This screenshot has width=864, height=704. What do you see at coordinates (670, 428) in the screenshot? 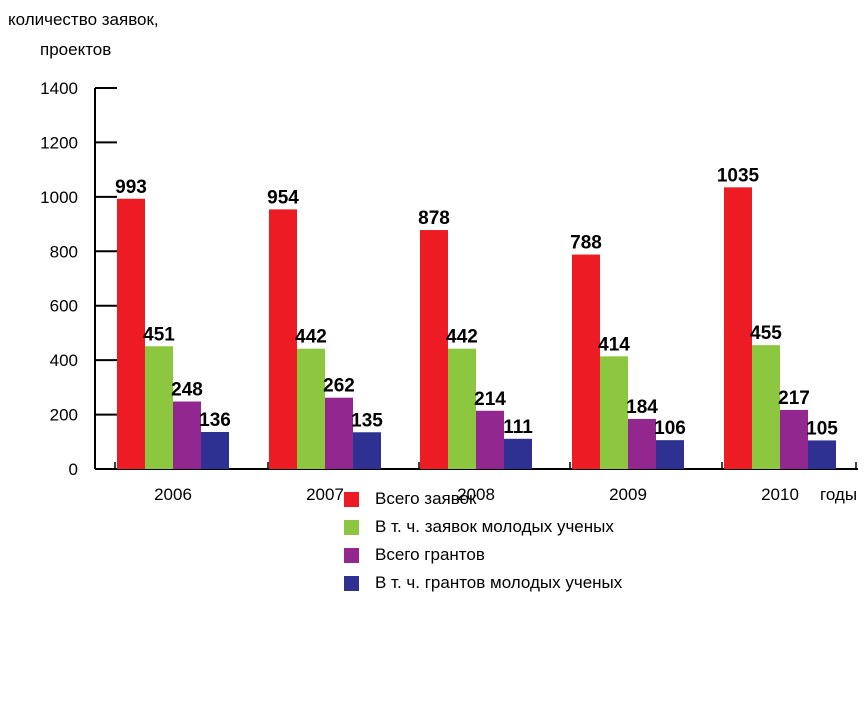
I see `data-label: 106` at bounding box center [670, 428].